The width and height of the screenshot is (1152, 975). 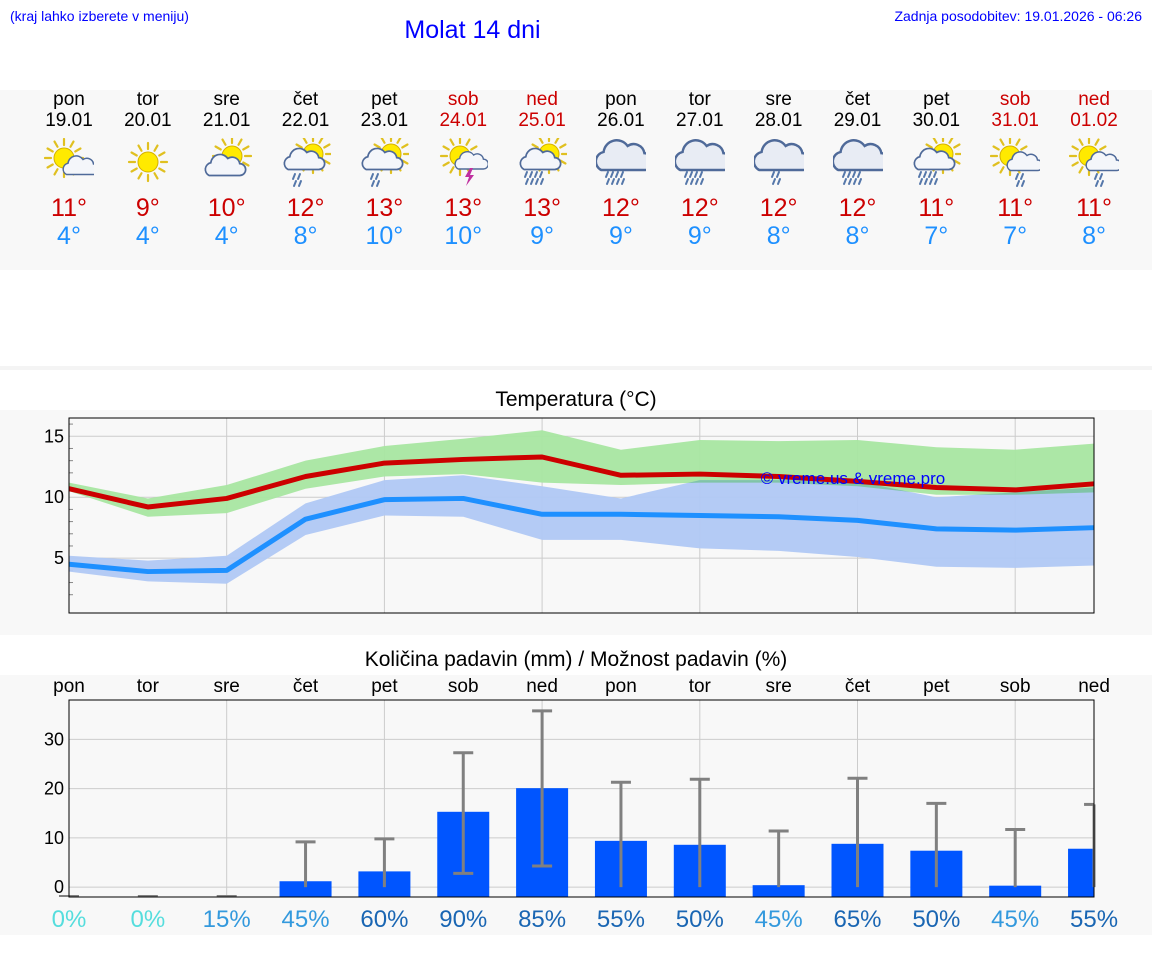 I want to click on weekday-label: sre, so click(x=226, y=686).